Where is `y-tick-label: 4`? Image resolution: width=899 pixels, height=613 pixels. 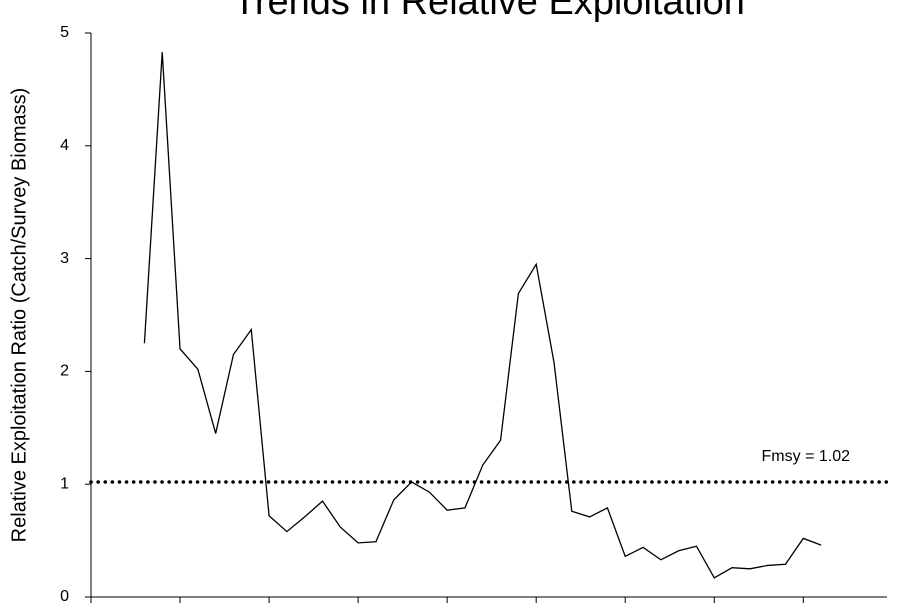
y-tick-label: 4 is located at coordinates (64, 145).